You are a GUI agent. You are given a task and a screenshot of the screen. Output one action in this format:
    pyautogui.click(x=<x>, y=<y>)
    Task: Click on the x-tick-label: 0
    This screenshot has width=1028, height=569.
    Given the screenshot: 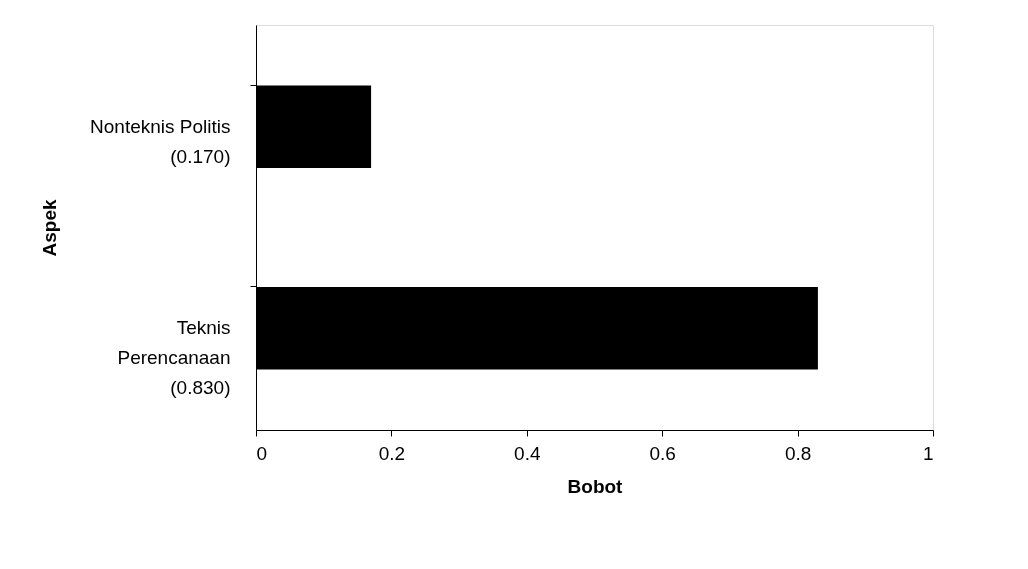 What is the action you would take?
    pyautogui.click(x=262, y=453)
    